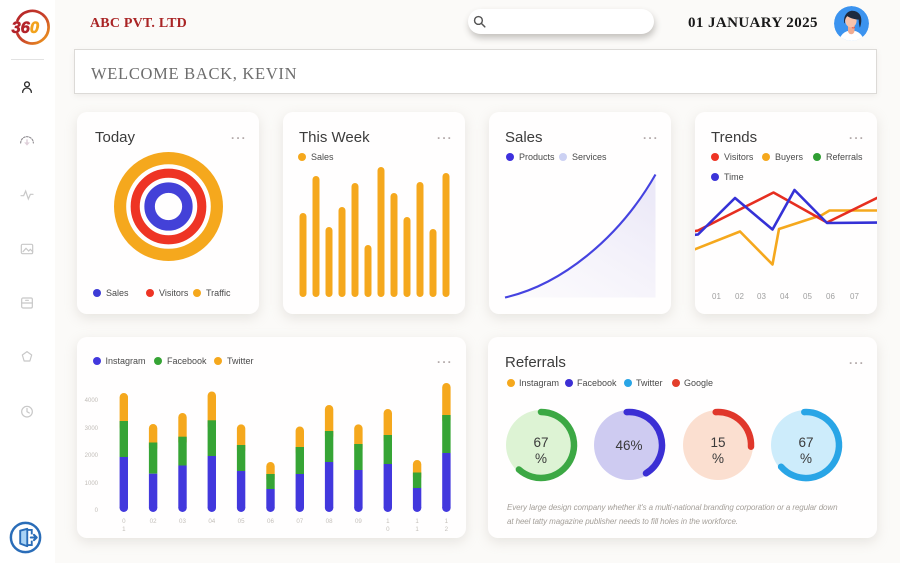  What do you see at coordinates (717, 442) in the screenshot?
I see `svg-text: 15` at bounding box center [717, 442].